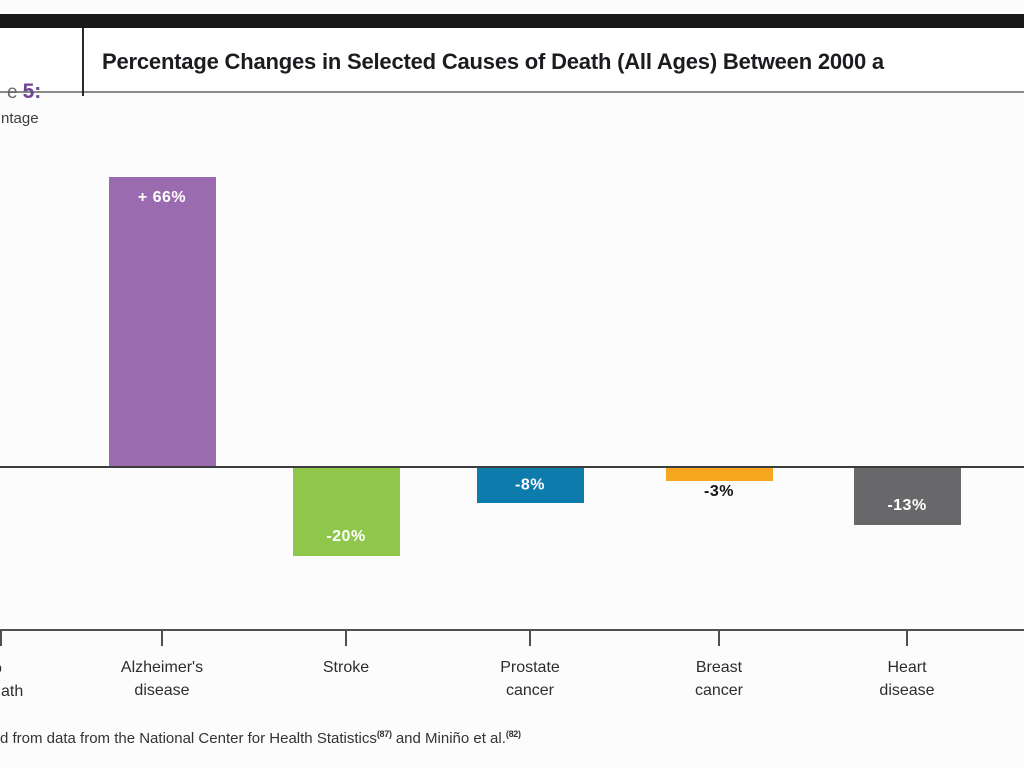 This screenshot has width=1024, height=768. I want to click on header-divider-line, so click(83, 62).